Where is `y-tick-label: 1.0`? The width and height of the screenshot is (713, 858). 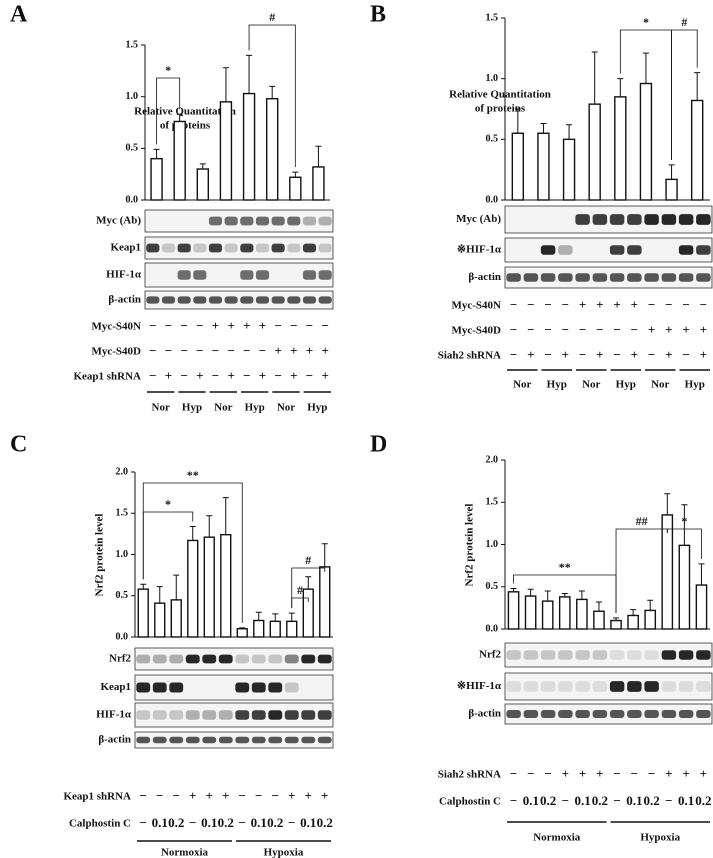 y-tick-label: 1.0 is located at coordinates (122, 554).